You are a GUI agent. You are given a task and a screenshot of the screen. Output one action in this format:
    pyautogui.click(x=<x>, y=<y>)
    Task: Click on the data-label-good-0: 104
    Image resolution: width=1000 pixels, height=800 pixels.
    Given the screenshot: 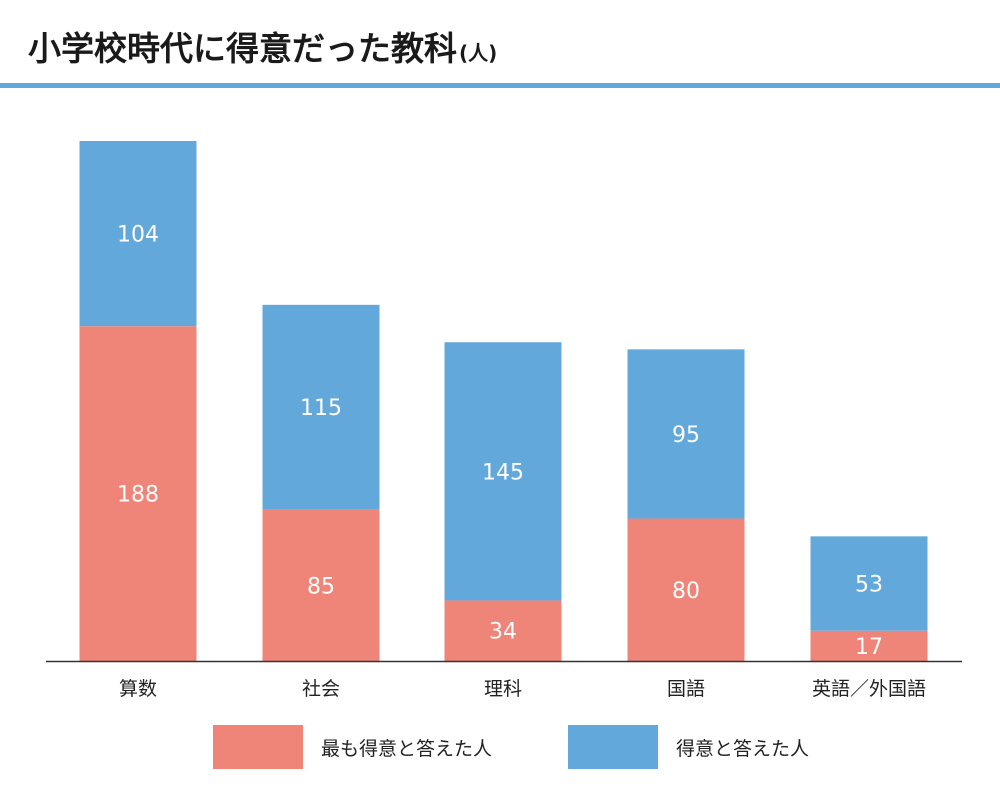 What is the action you would take?
    pyautogui.click(x=138, y=235)
    